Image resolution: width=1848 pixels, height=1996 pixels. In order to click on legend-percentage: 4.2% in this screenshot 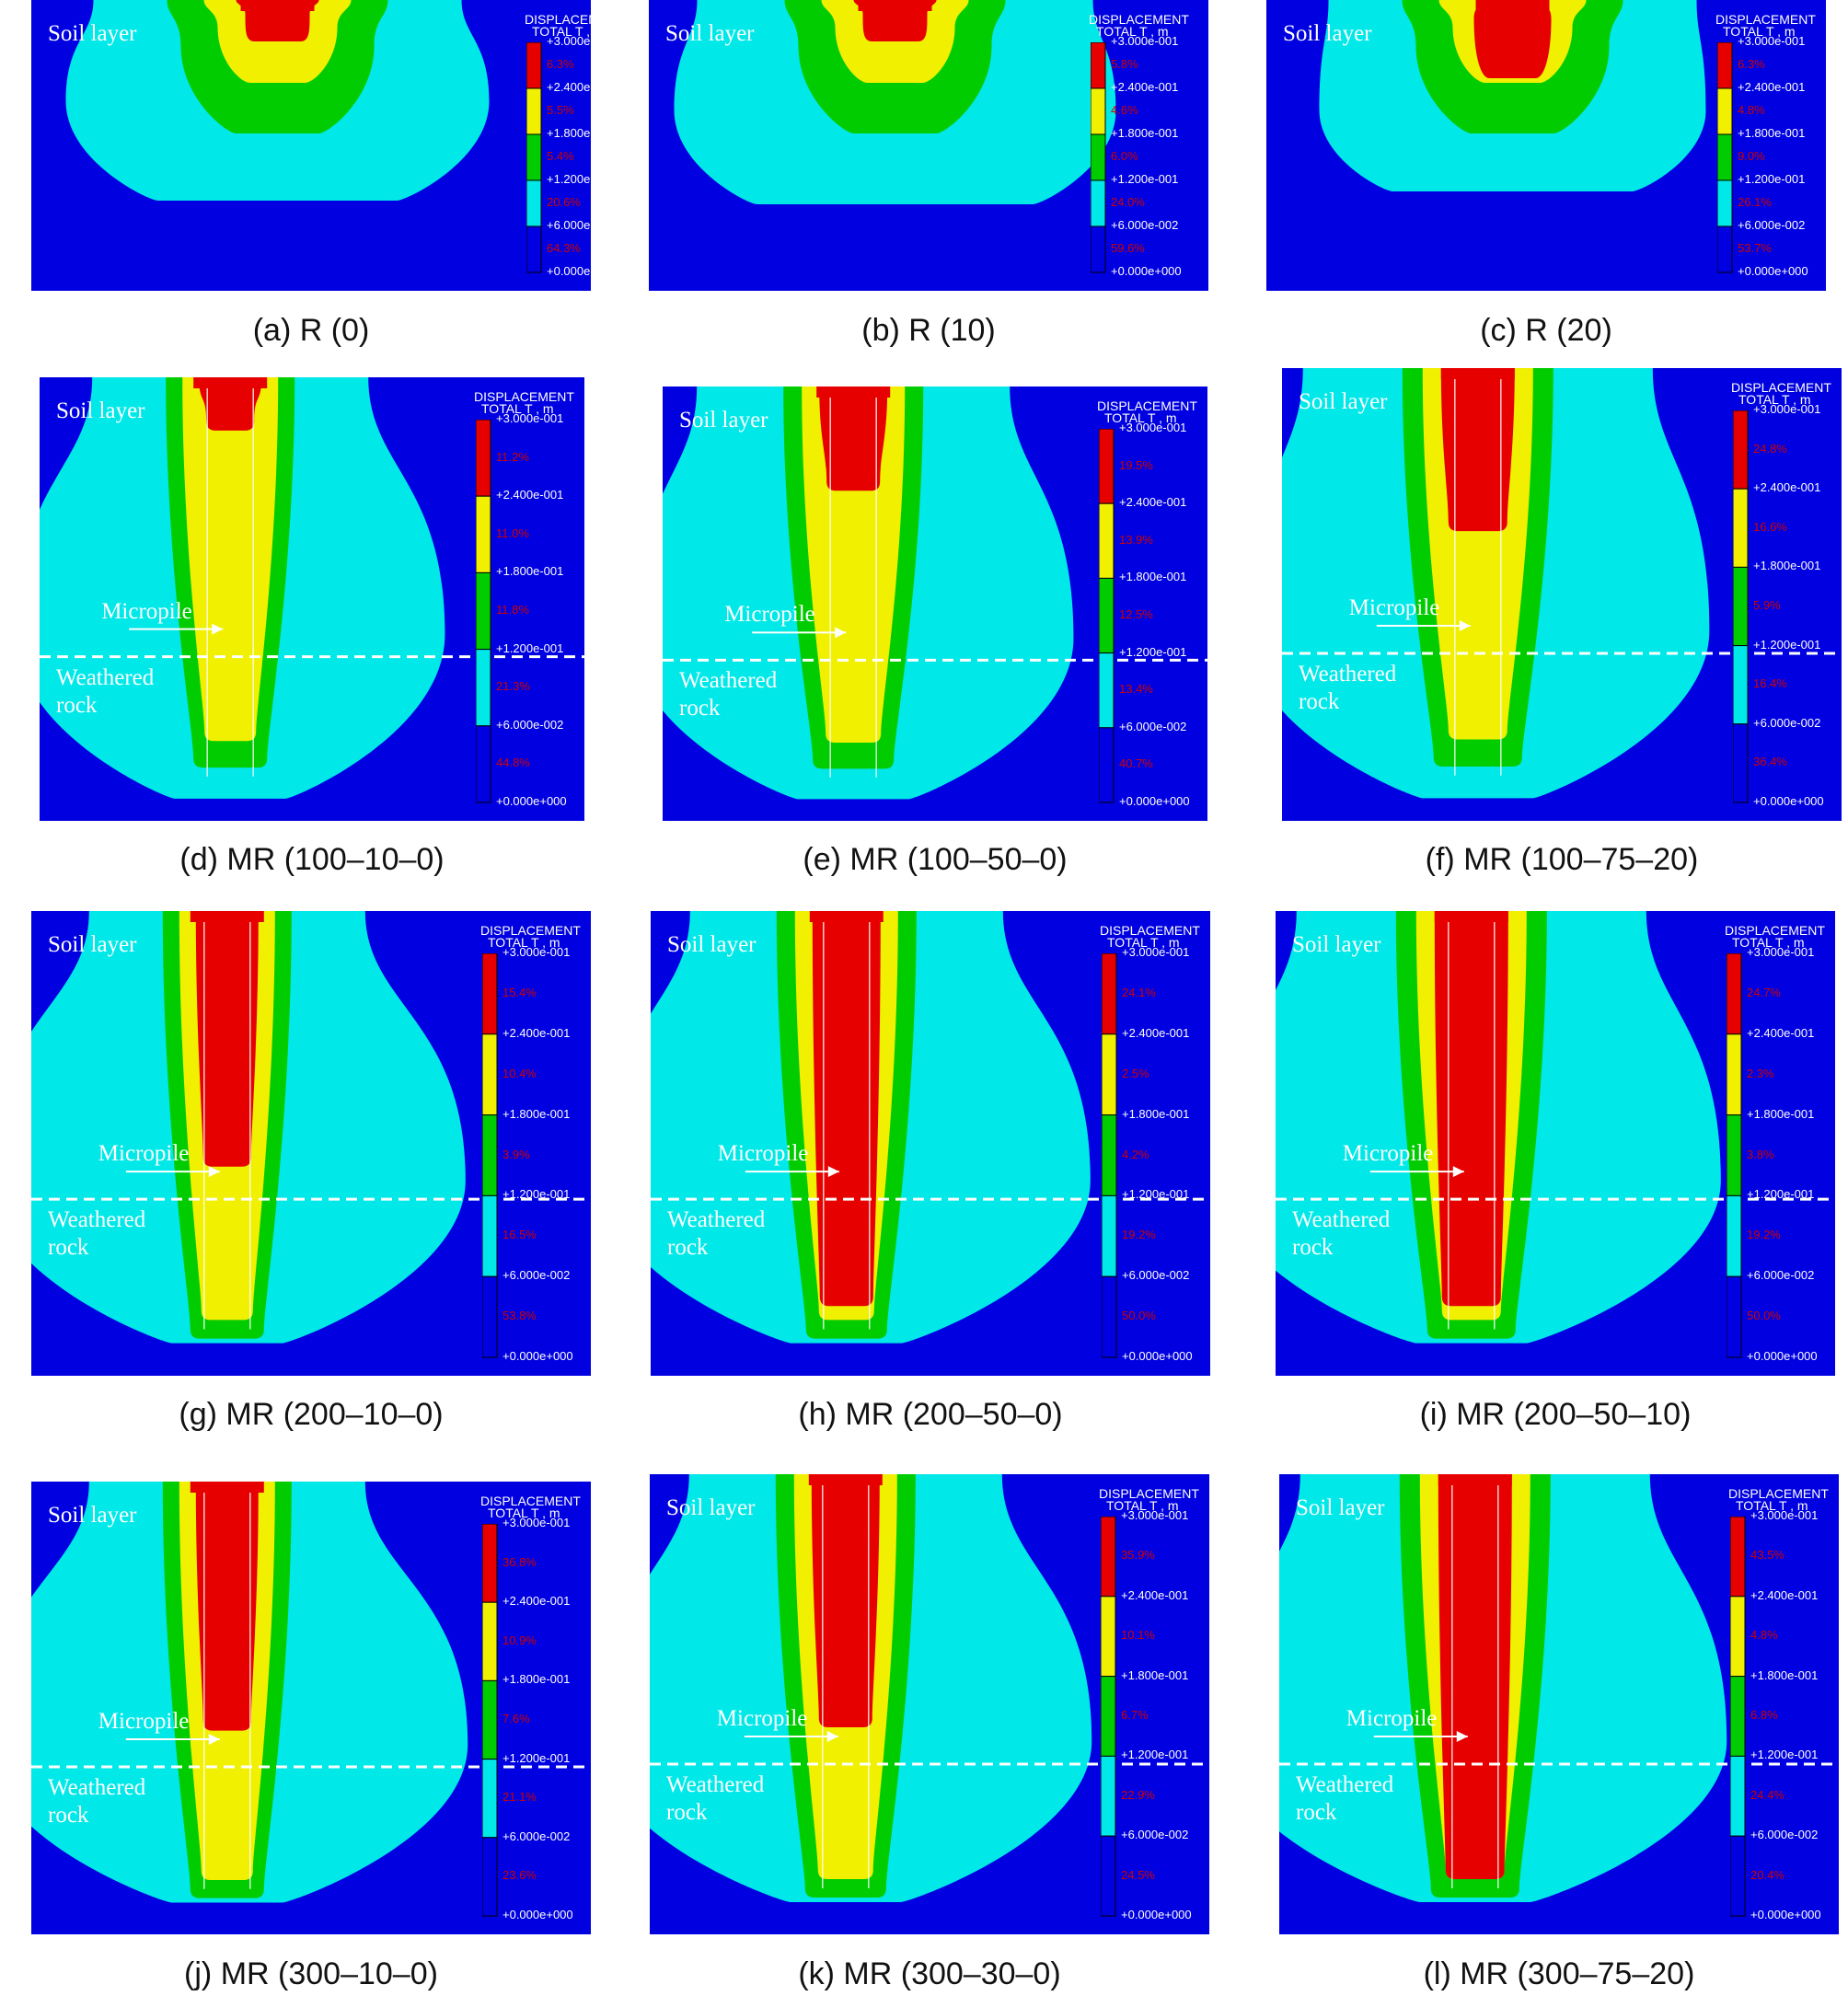, I will do `click(1135, 1154)`.